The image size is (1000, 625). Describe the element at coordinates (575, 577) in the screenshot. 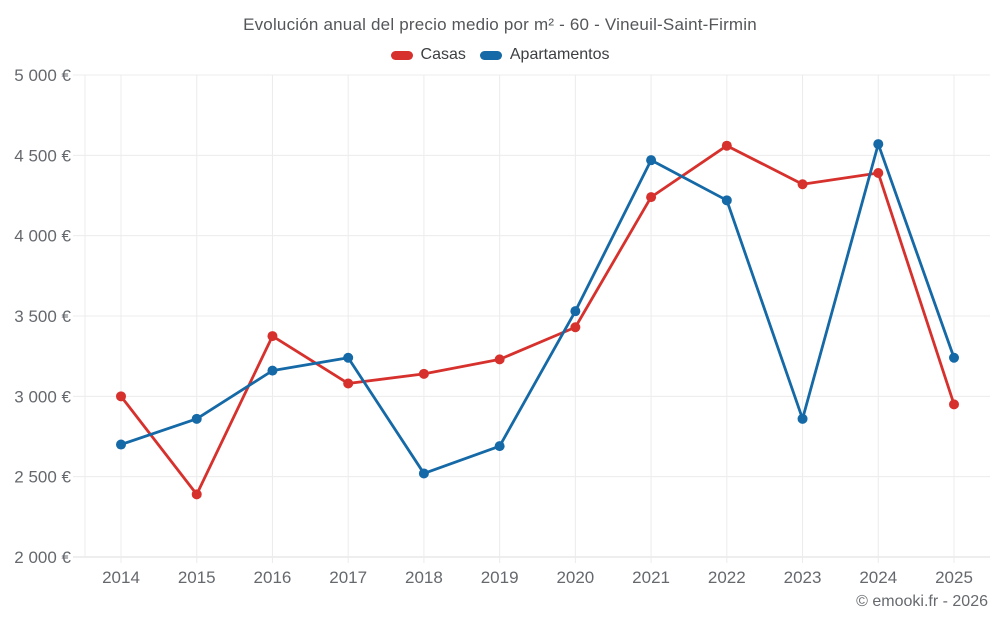

I see `x-tick-label: 2020` at that location.